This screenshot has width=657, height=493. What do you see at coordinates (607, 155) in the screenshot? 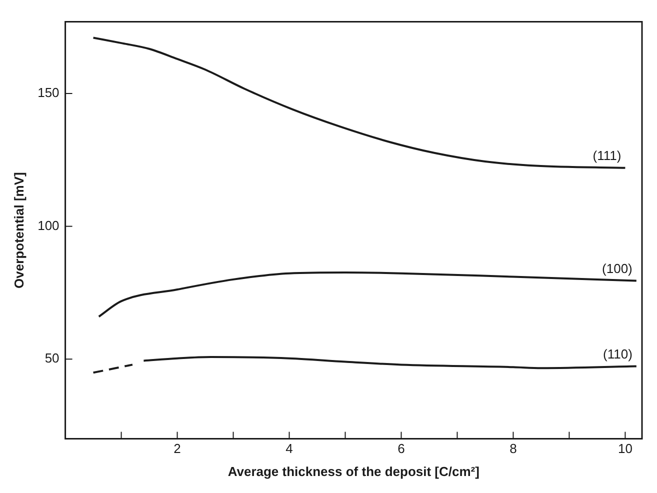
I see `series-label: (111)` at bounding box center [607, 155].